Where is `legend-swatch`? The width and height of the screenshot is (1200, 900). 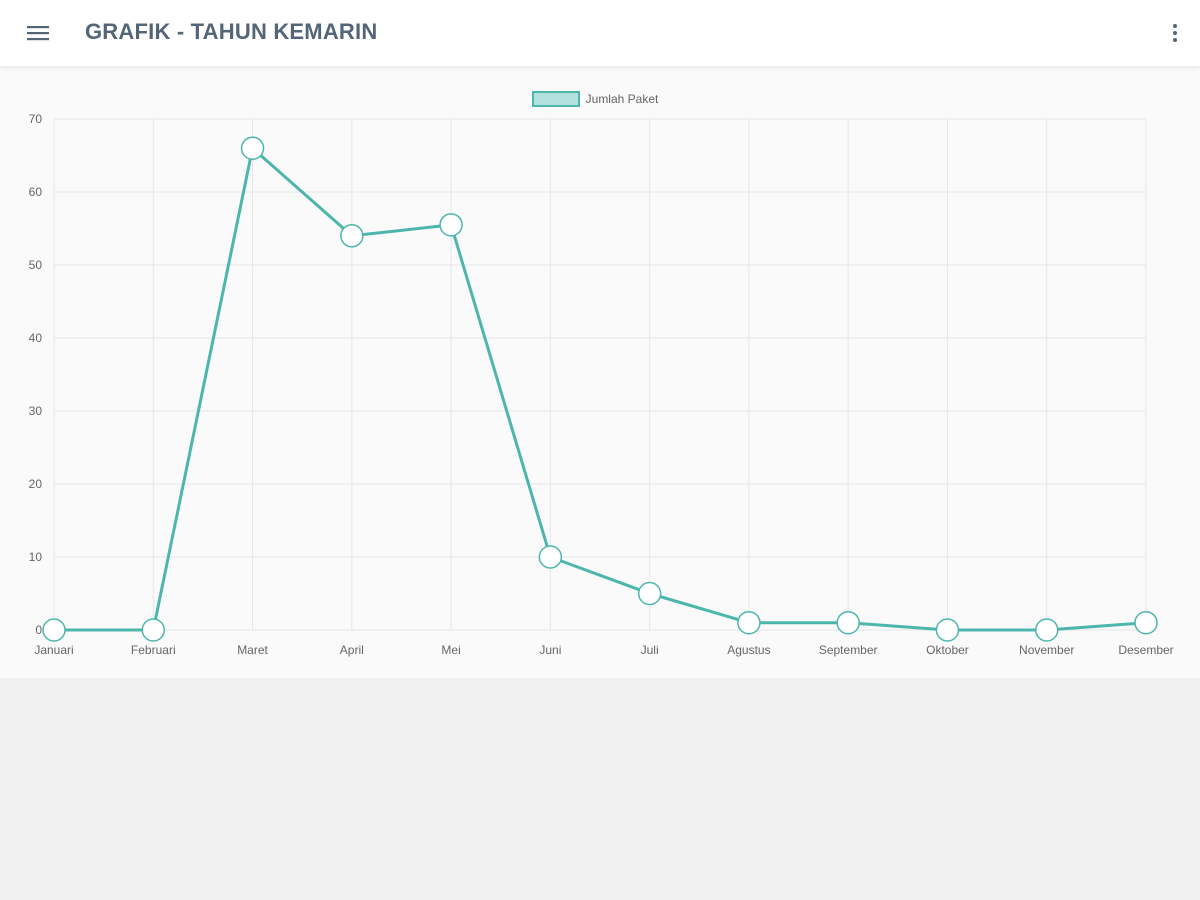 legend-swatch is located at coordinates (555, 99).